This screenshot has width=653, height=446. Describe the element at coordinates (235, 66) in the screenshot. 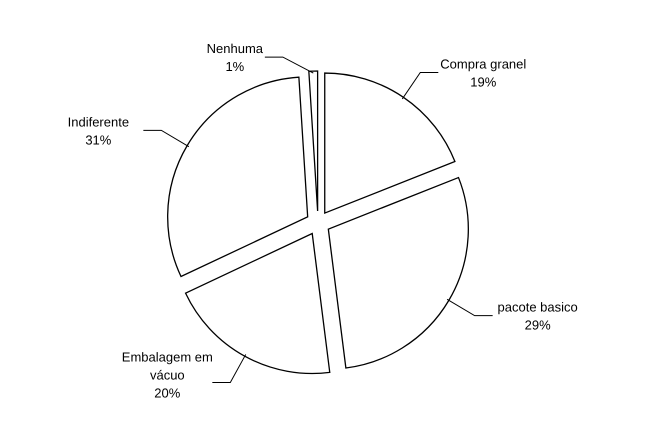

I see `data-label: 1%` at that location.